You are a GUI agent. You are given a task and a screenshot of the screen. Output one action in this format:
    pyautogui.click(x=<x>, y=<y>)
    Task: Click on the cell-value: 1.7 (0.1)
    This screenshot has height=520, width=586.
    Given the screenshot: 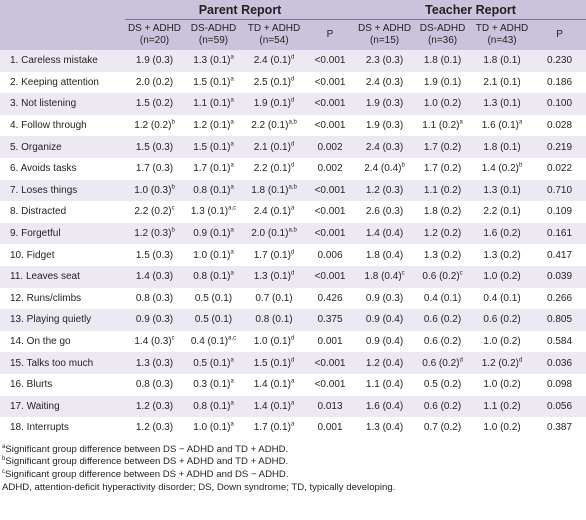 What is the action you would take?
    pyautogui.click(x=212, y=169)
    